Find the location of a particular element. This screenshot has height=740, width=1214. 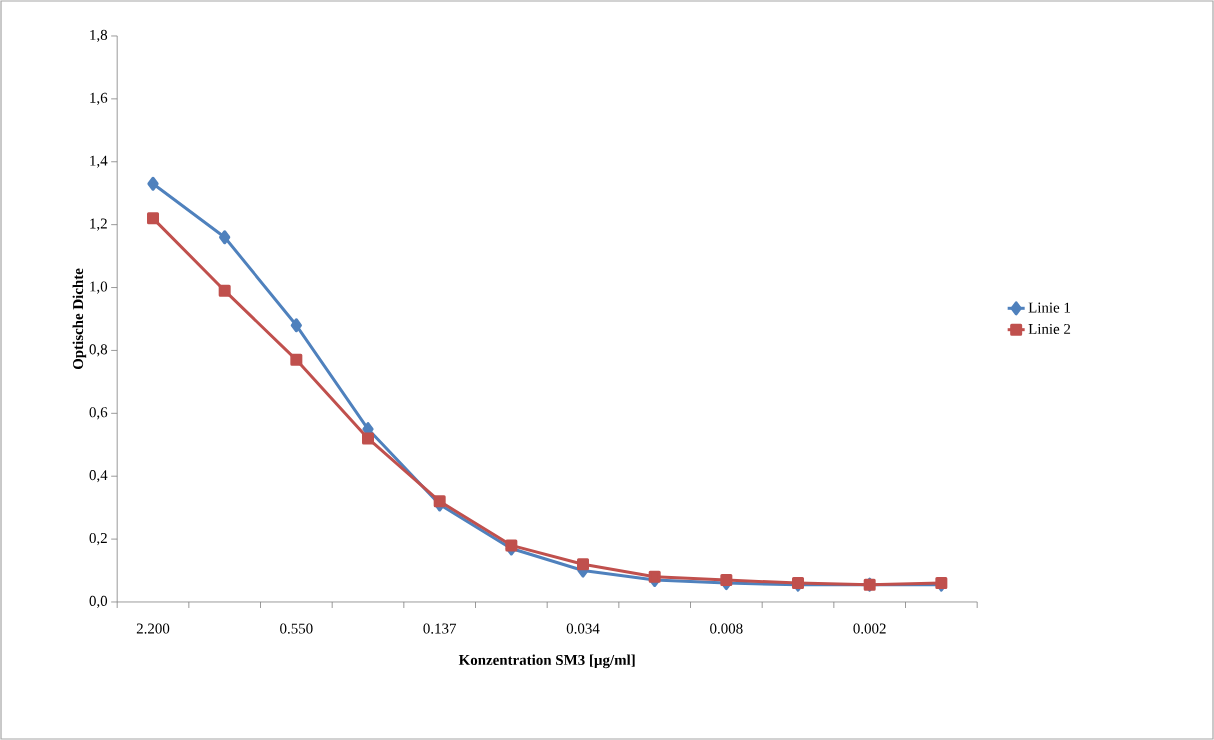

x-tick-label: 2.200 is located at coordinates (153, 628).